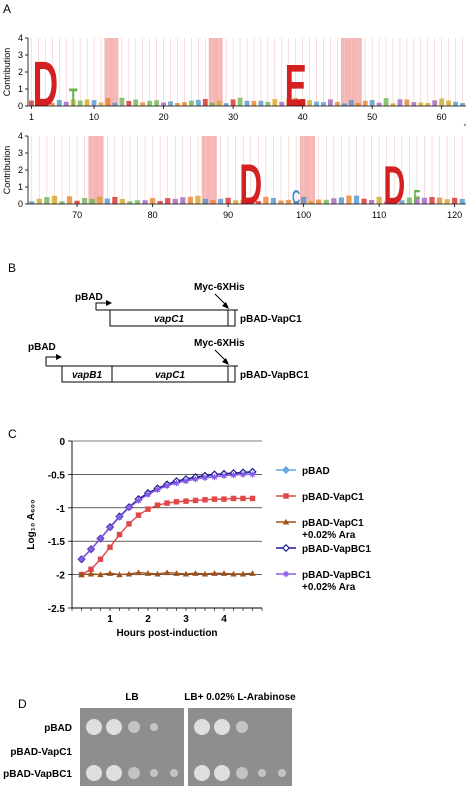 The image size is (474, 800). What do you see at coordinates (12, 434) in the screenshot?
I see `panel-c-label: C` at bounding box center [12, 434].